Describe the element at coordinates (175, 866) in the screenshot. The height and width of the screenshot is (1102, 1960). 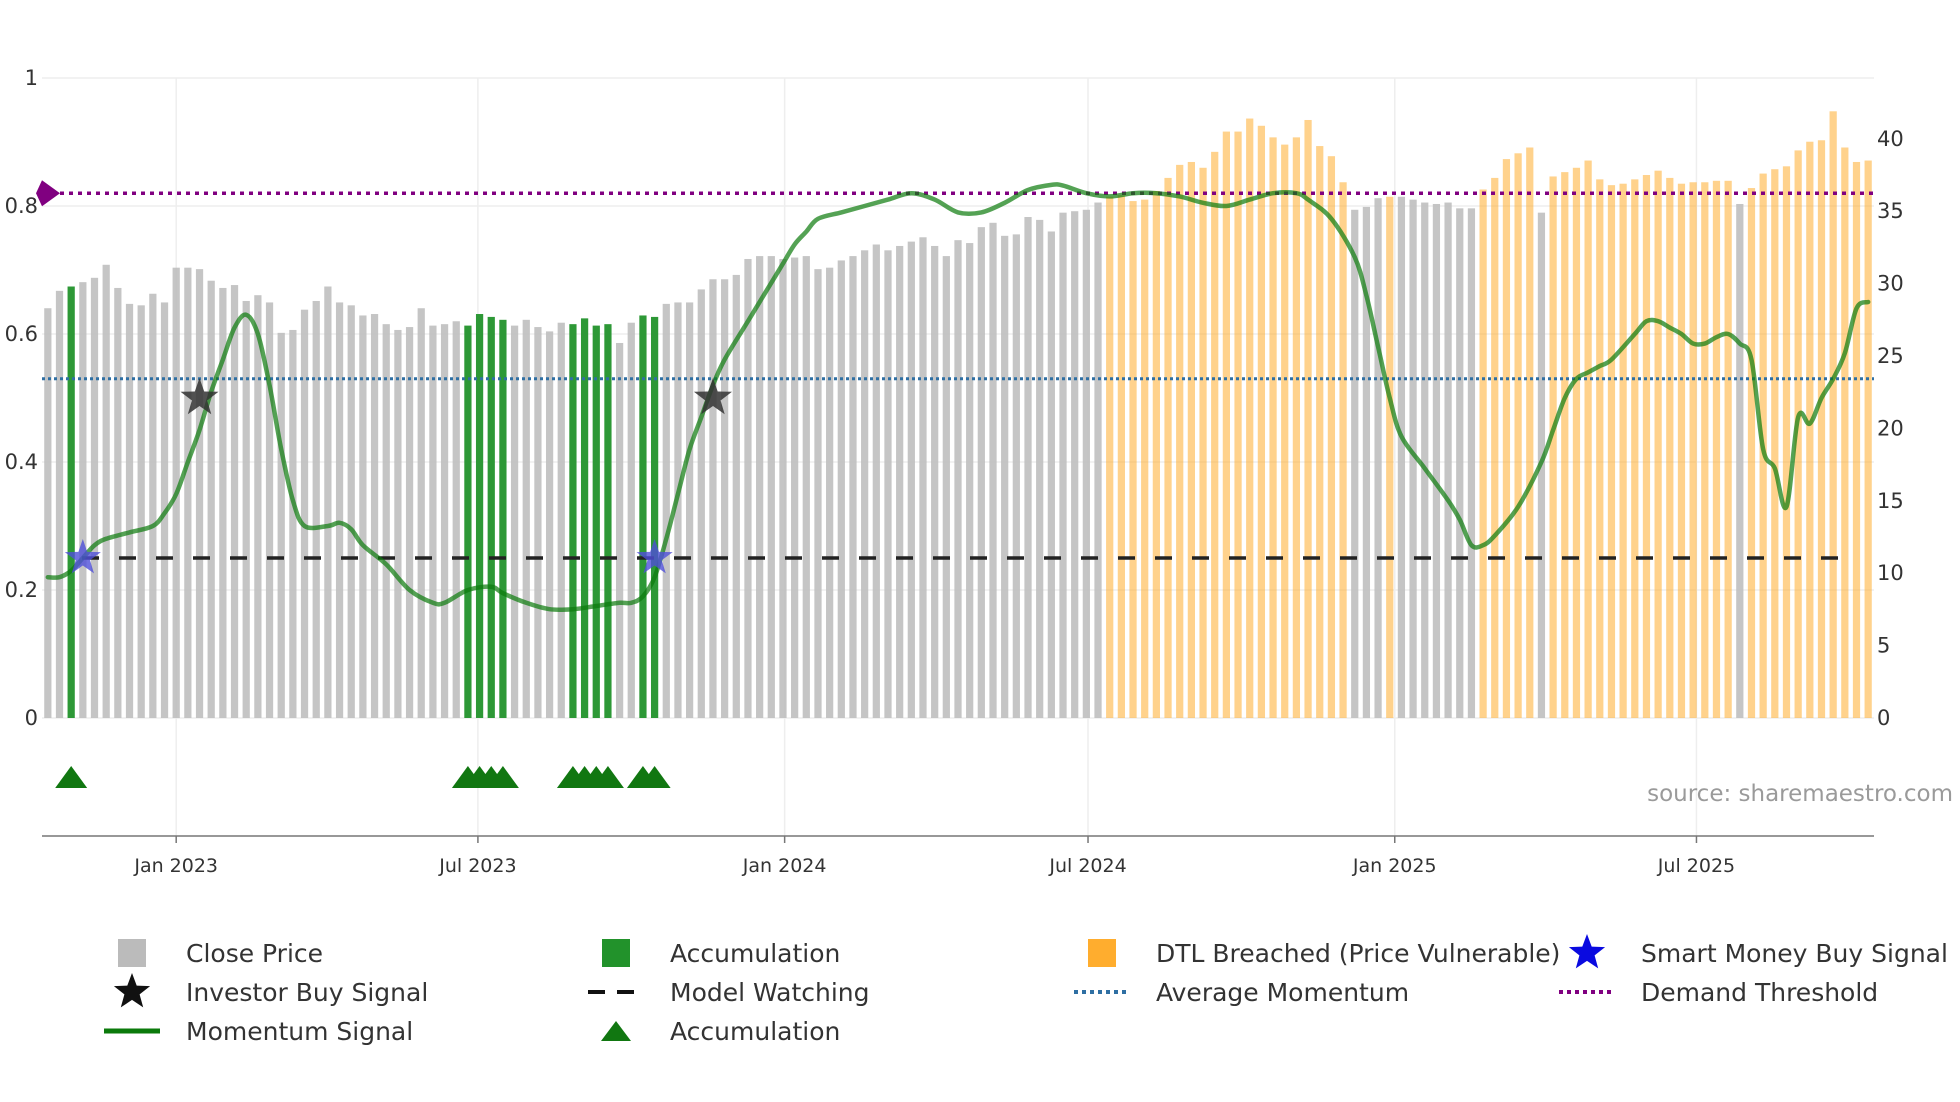
I see `x-axis-tick-label: Jan 2023` at that location.